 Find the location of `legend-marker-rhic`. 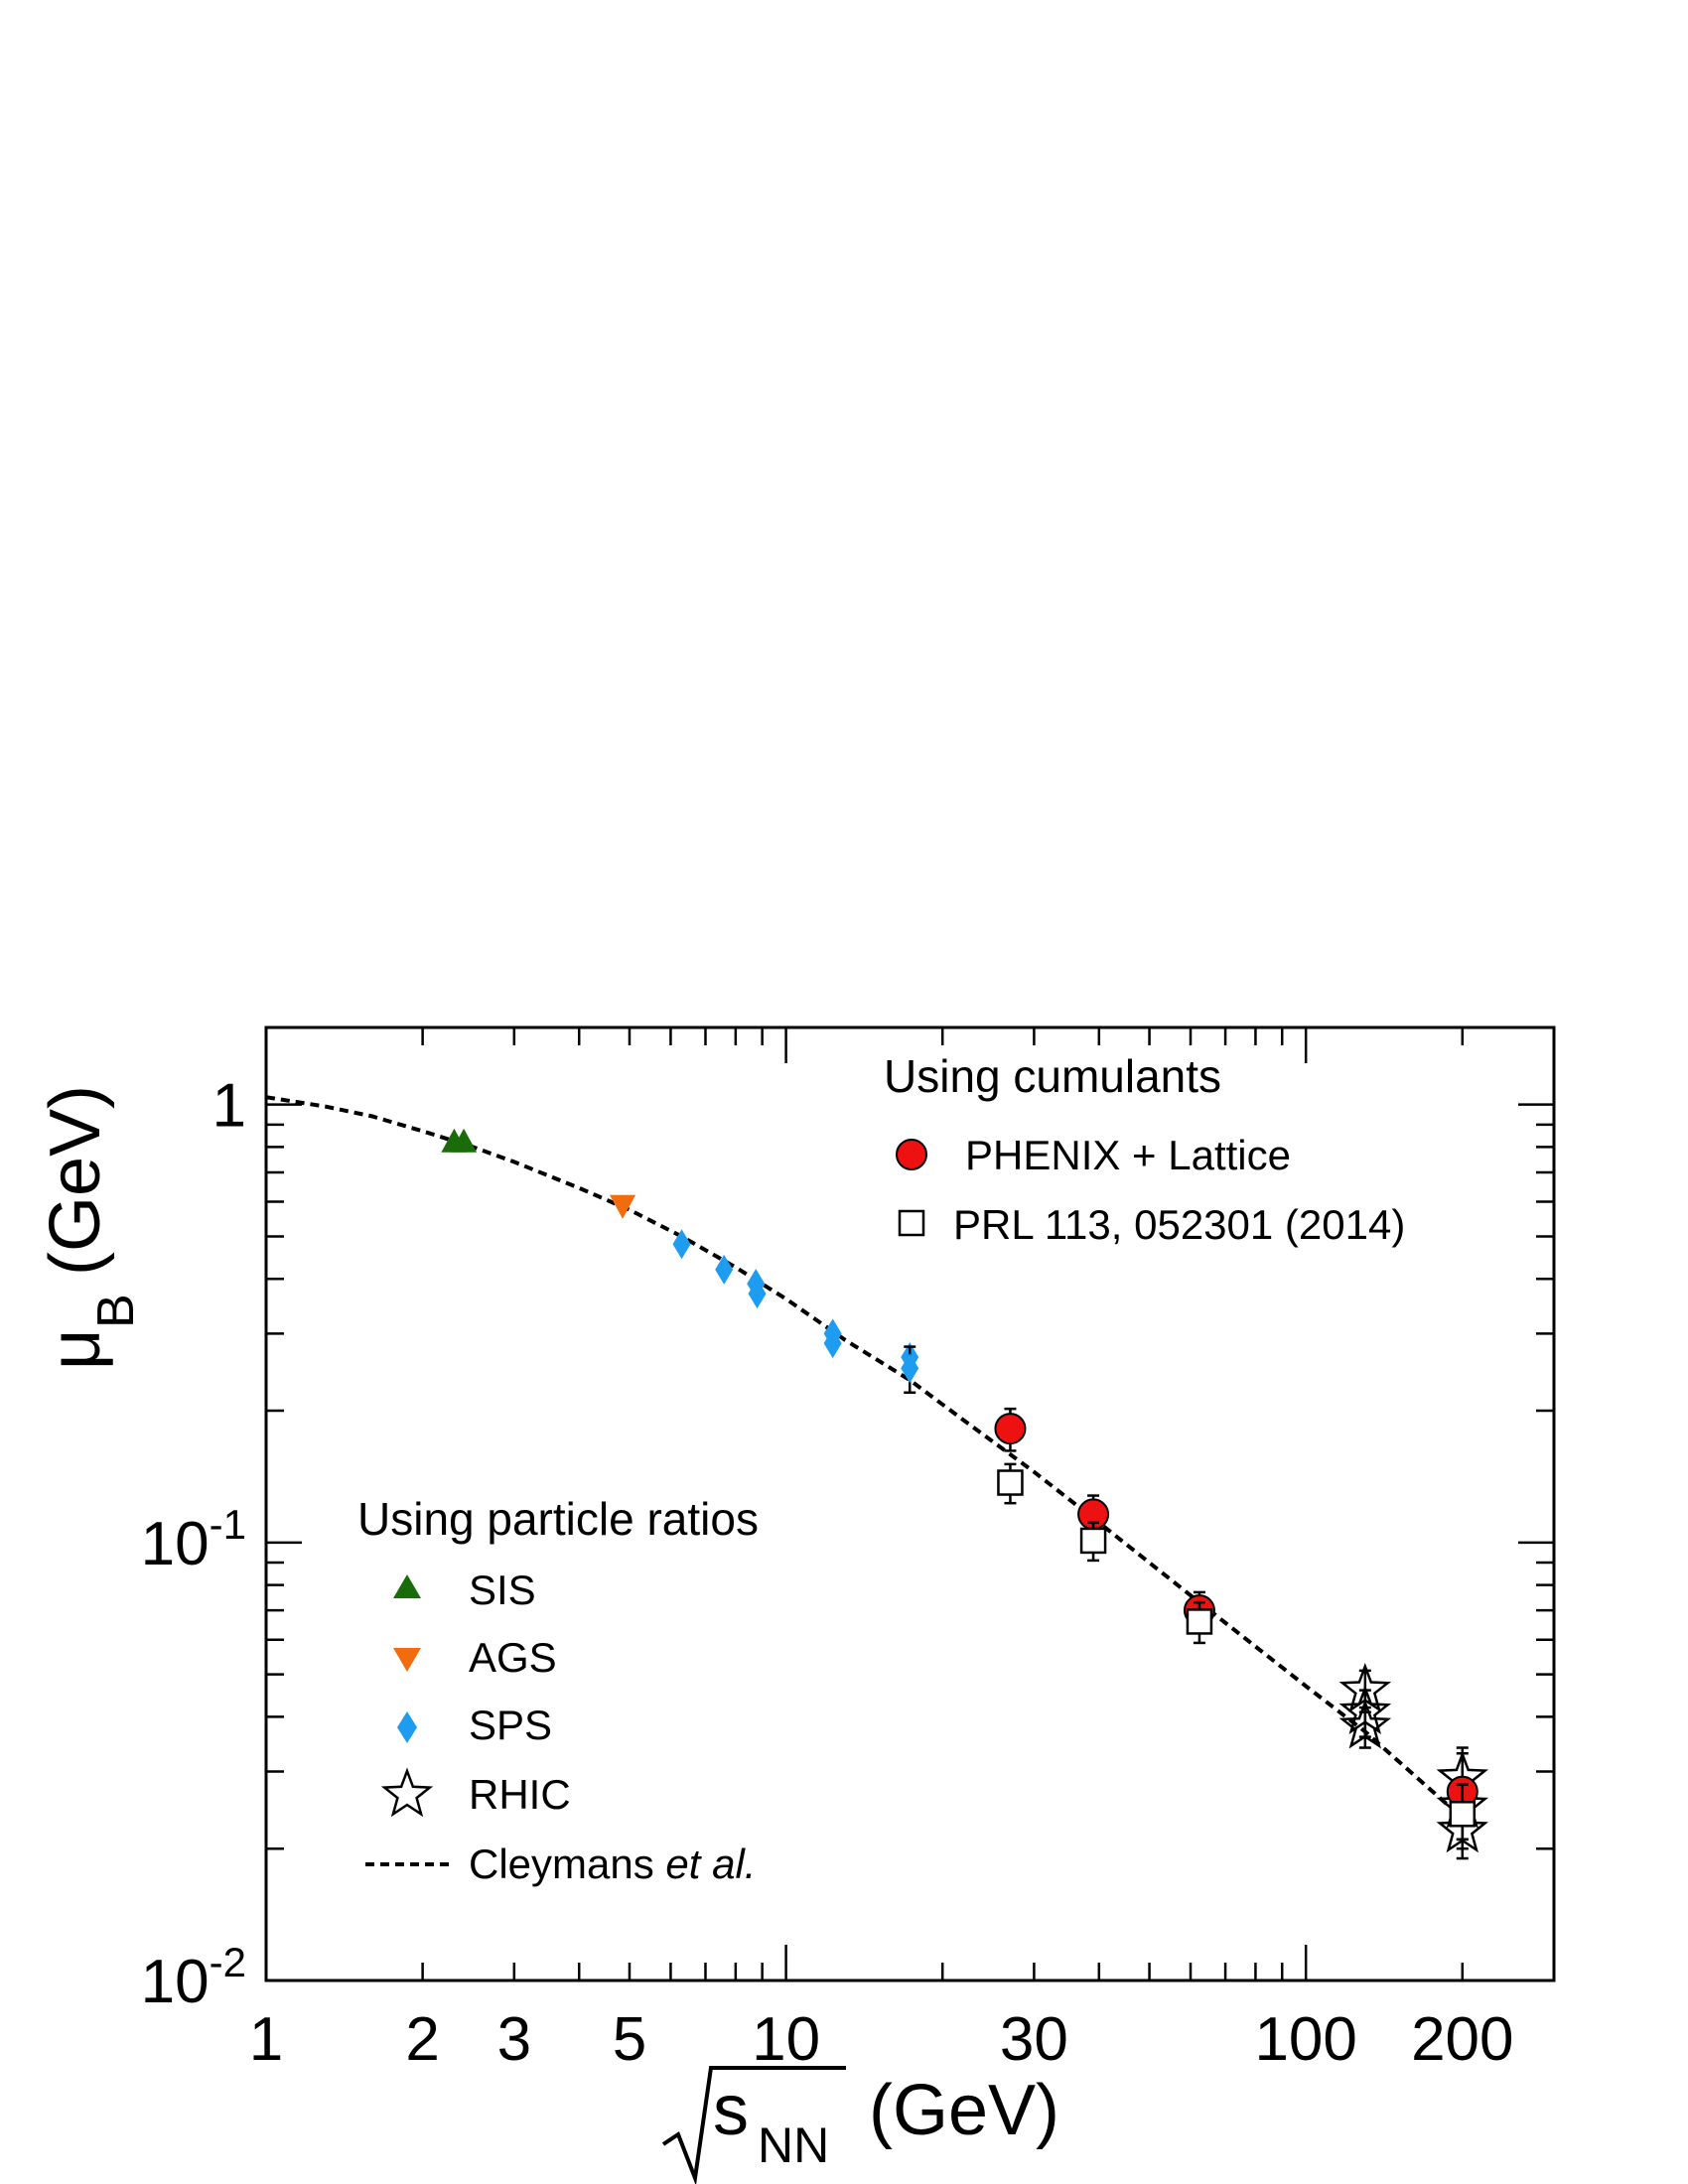

legend-marker-rhic is located at coordinates (407, 1792).